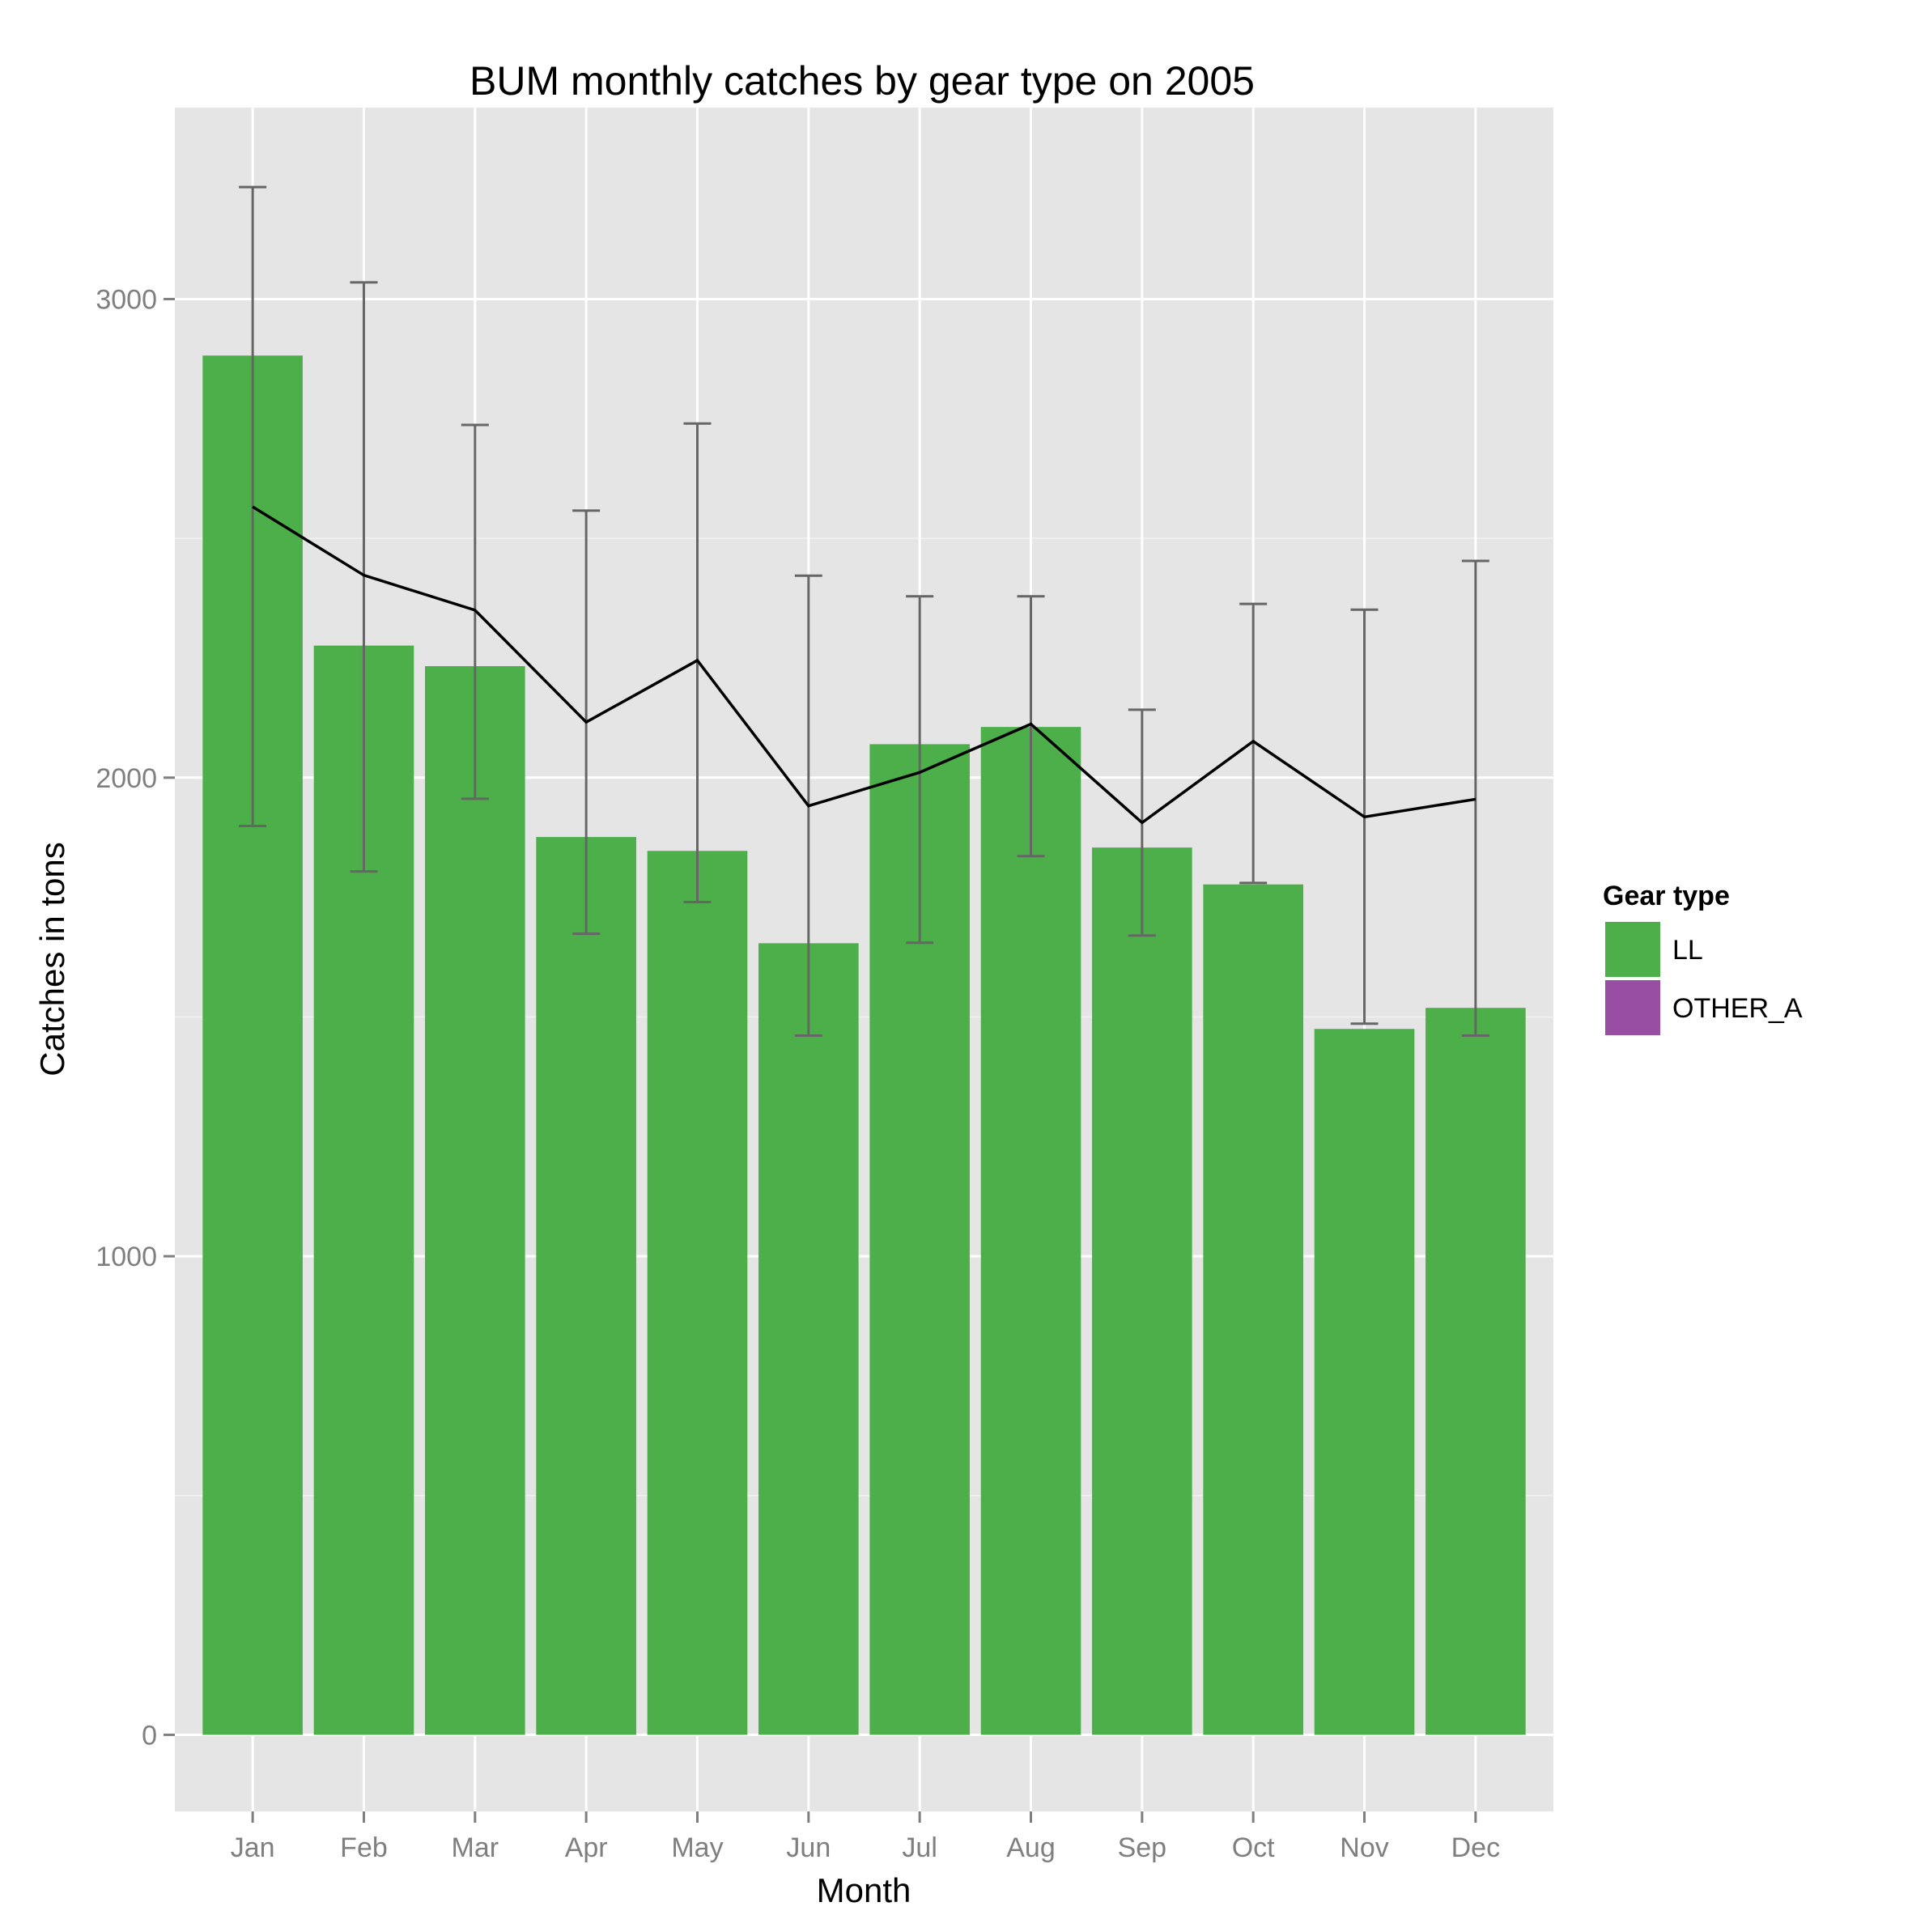 The width and height of the screenshot is (1912, 1932). I want to click on x-tick-label: May, so click(697, 1847).